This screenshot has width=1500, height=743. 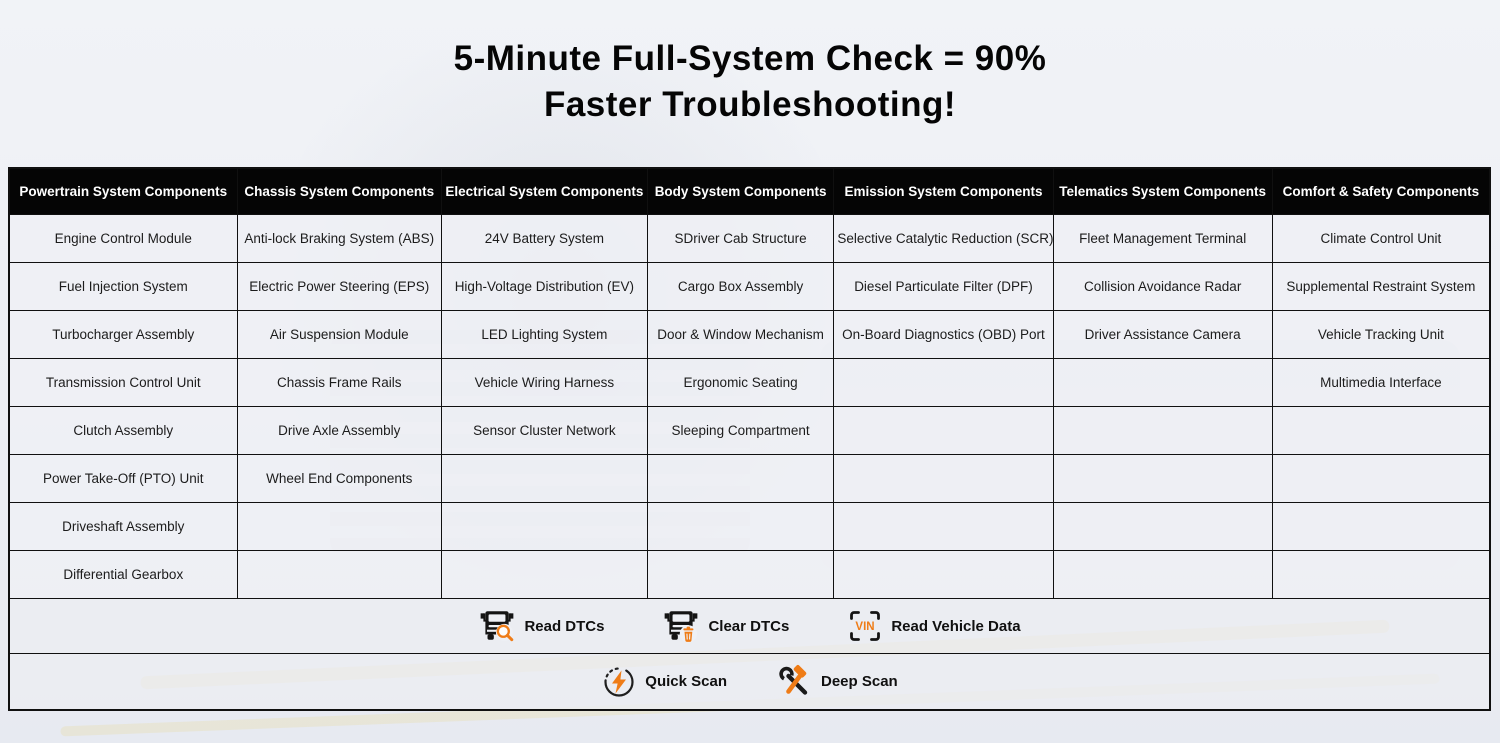 I want to click on quick-scan-button: Quick Scan, so click(x=664, y=682).